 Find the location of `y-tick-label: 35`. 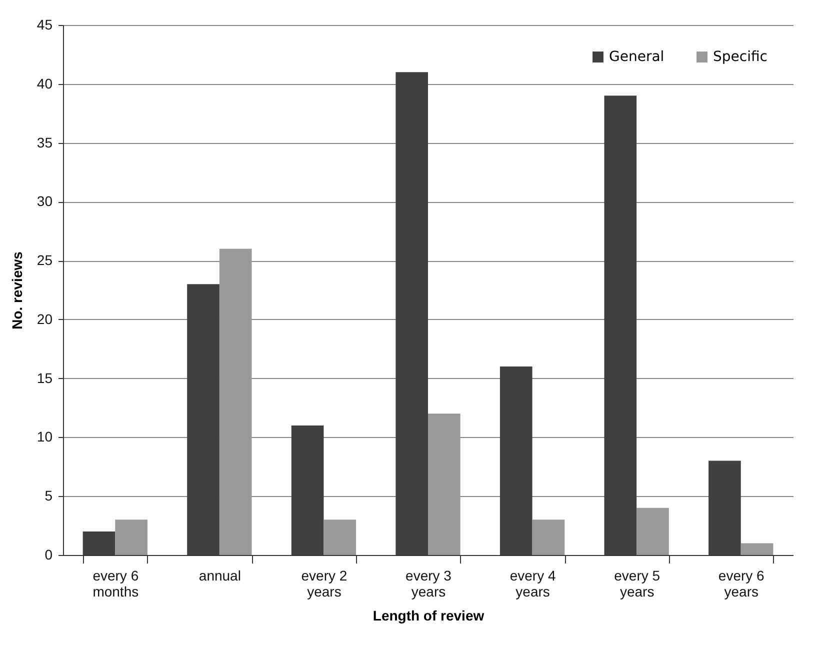

y-tick-label: 35 is located at coordinates (44, 142).